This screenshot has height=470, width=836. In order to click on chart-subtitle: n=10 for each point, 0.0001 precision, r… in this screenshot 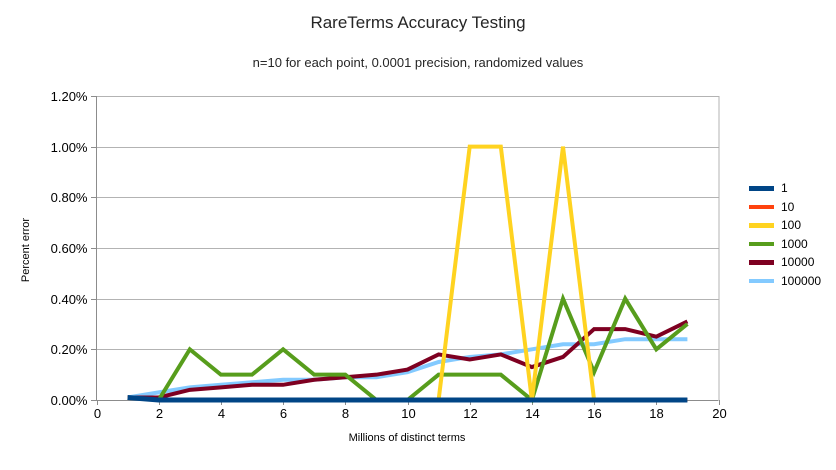, I will do `click(418, 62)`.